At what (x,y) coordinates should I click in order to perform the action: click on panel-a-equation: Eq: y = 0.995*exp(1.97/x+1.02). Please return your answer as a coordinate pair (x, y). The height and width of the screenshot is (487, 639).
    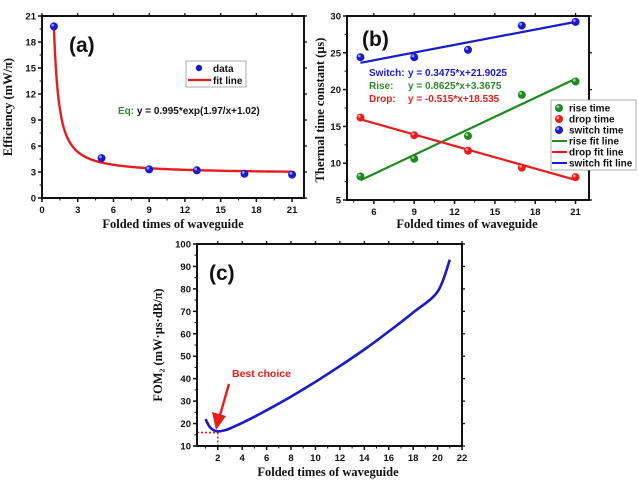
    Looking at the image, I should click on (189, 111).